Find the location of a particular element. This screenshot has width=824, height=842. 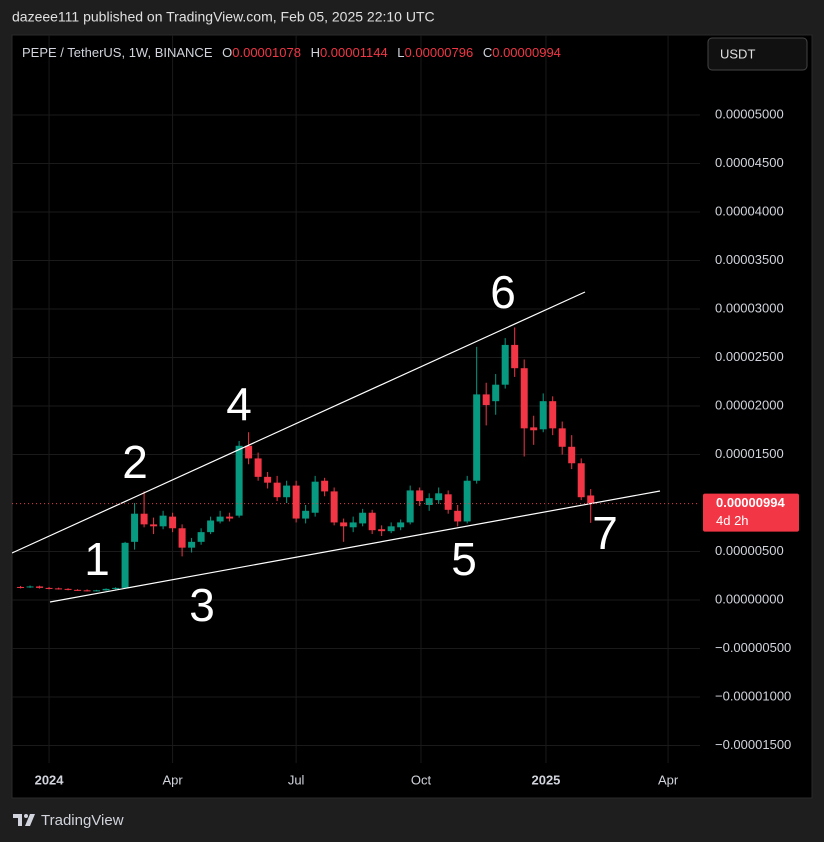

annotation: 4 is located at coordinates (239, 404).